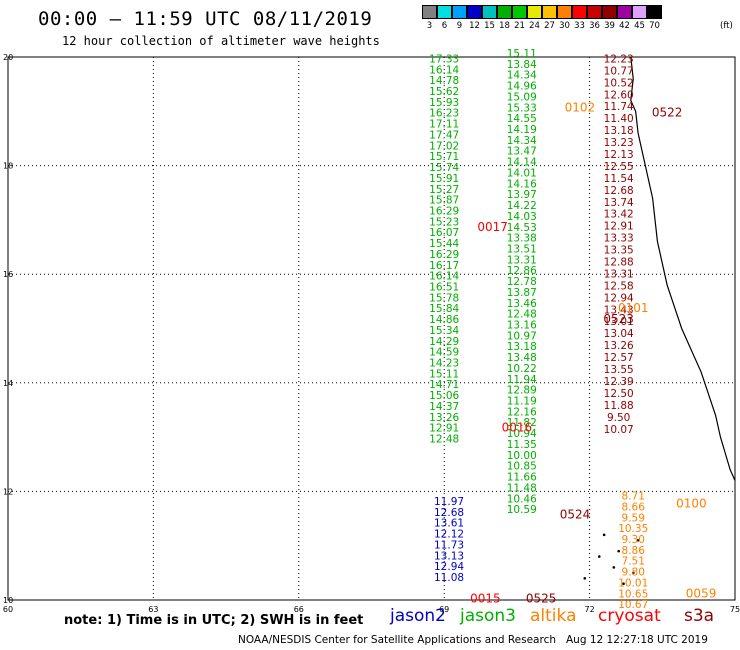 This screenshot has width=740, height=650. I want to click on swh-value-0017: 17.02, so click(444, 146).